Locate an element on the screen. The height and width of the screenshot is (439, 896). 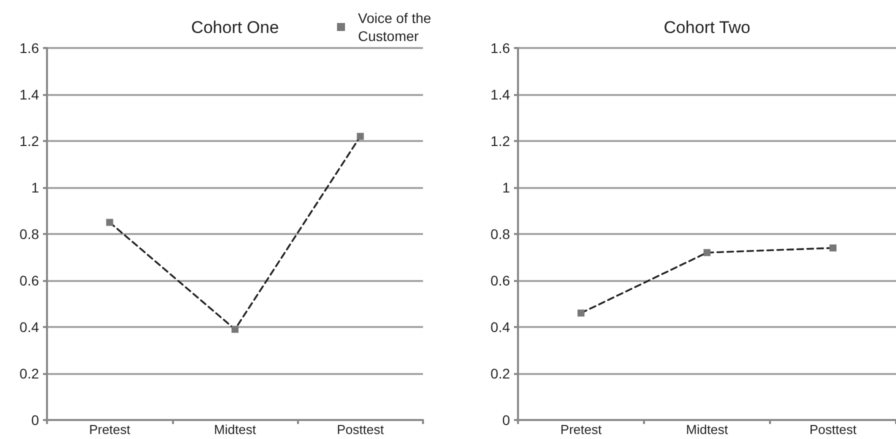
chart-title: Cohort One is located at coordinates (235, 27).